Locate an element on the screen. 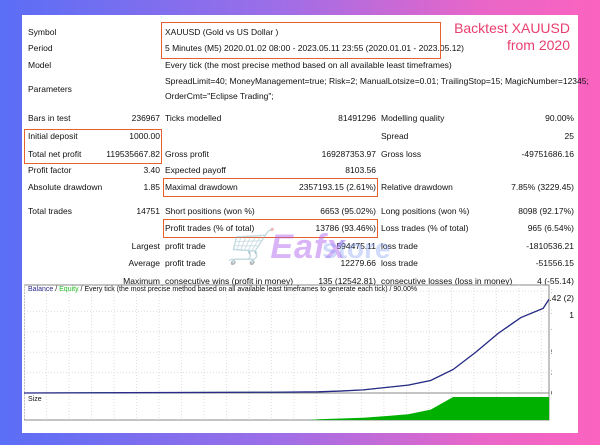  stat-label-2: Expected payoff is located at coordinates (195, 170).